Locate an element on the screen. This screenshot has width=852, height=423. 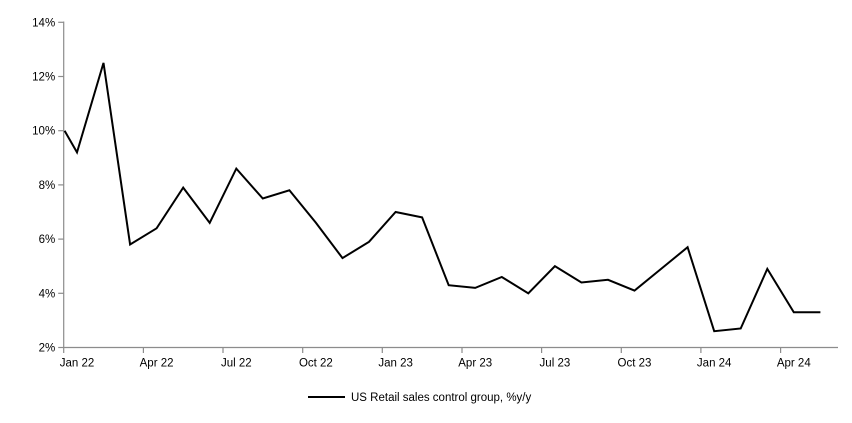
x-tick-label: Oct 23 is located at coordinates (635, 364).